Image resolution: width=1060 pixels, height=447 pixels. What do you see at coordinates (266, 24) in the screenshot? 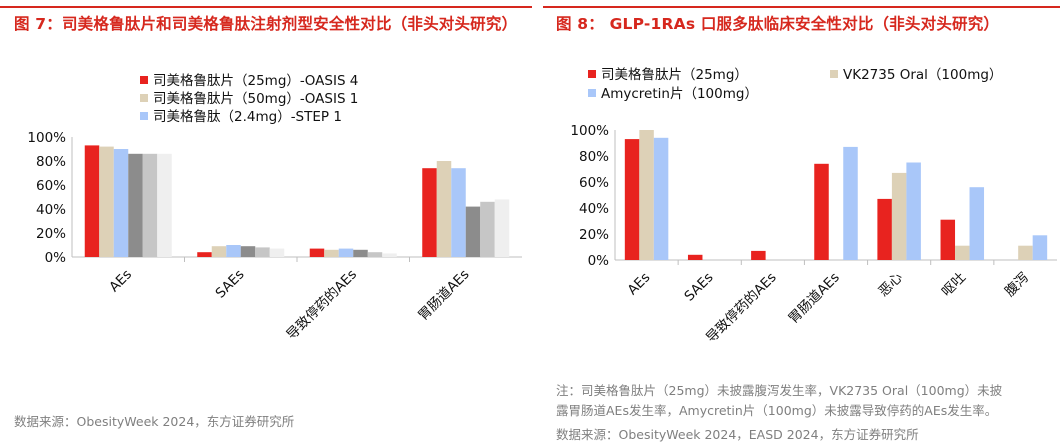
I see `left-figure-title: 图 7：司美格鲁肽片和司美格鲁肽注射剂型安全性对比（非头对头研究）` at bounding box center [266, 24].